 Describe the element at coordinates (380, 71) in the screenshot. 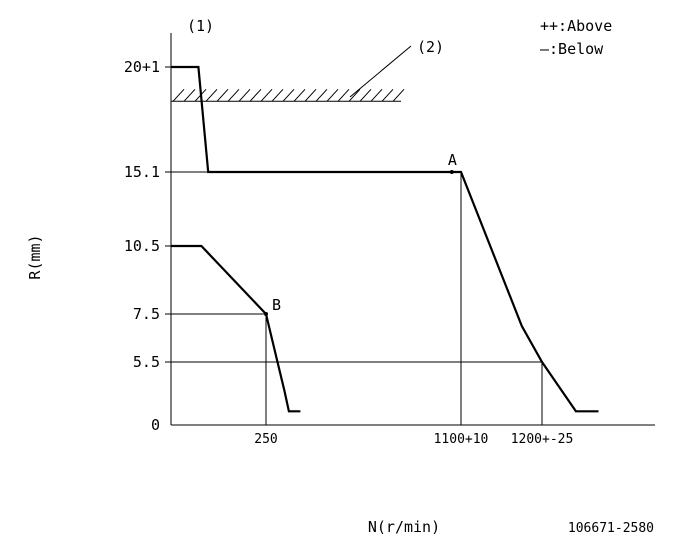

I see `callout-leader` at that location.